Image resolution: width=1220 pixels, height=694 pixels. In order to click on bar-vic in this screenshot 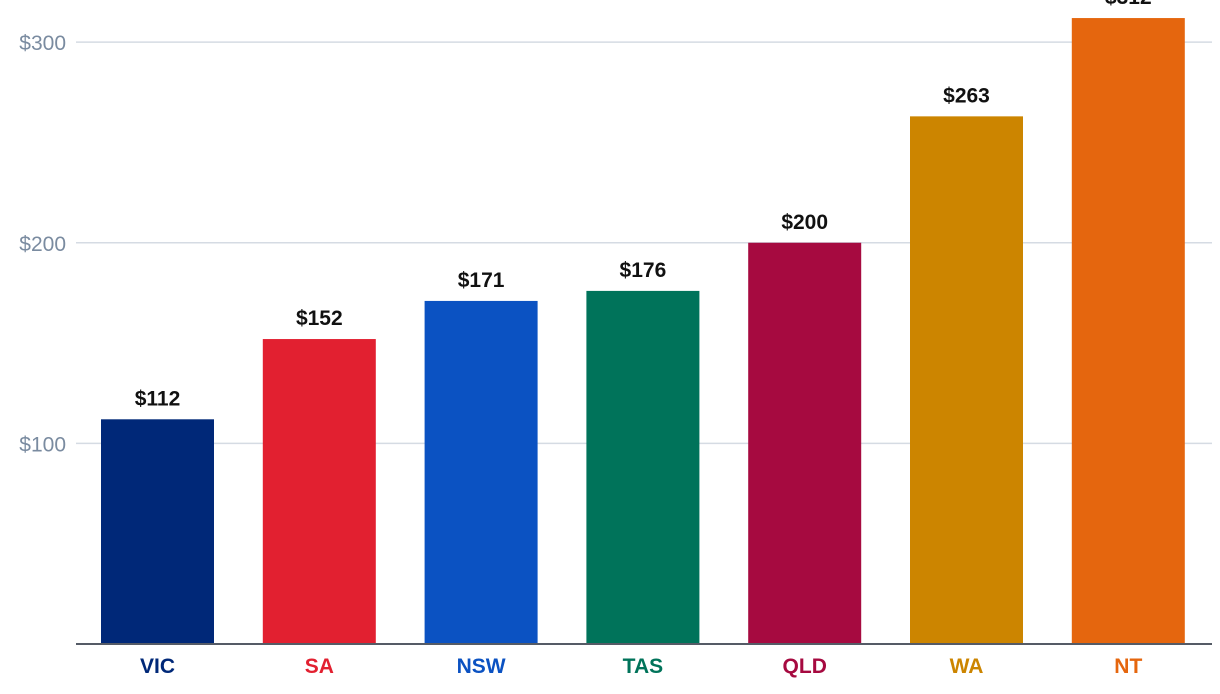, I will do `click(157, 531)`.